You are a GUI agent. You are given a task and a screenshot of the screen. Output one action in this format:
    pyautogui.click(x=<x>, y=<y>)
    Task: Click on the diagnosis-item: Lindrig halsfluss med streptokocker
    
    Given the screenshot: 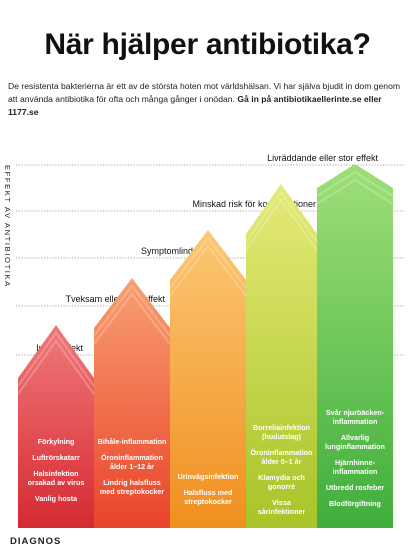 What is the action you would take?
    pyautogui.click(x=132, y=487)
    